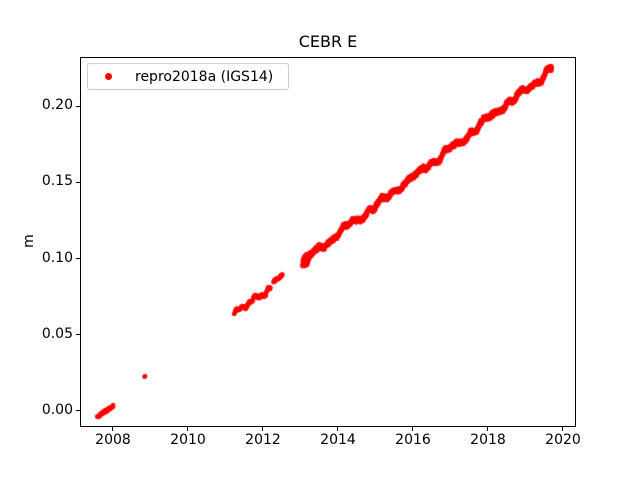 This screenshot has height=480, width=640. What do you see at coordinates (488, 440) in the screenshot?
I see `x-tick-label: 2018` at bounding box center [488, 440].